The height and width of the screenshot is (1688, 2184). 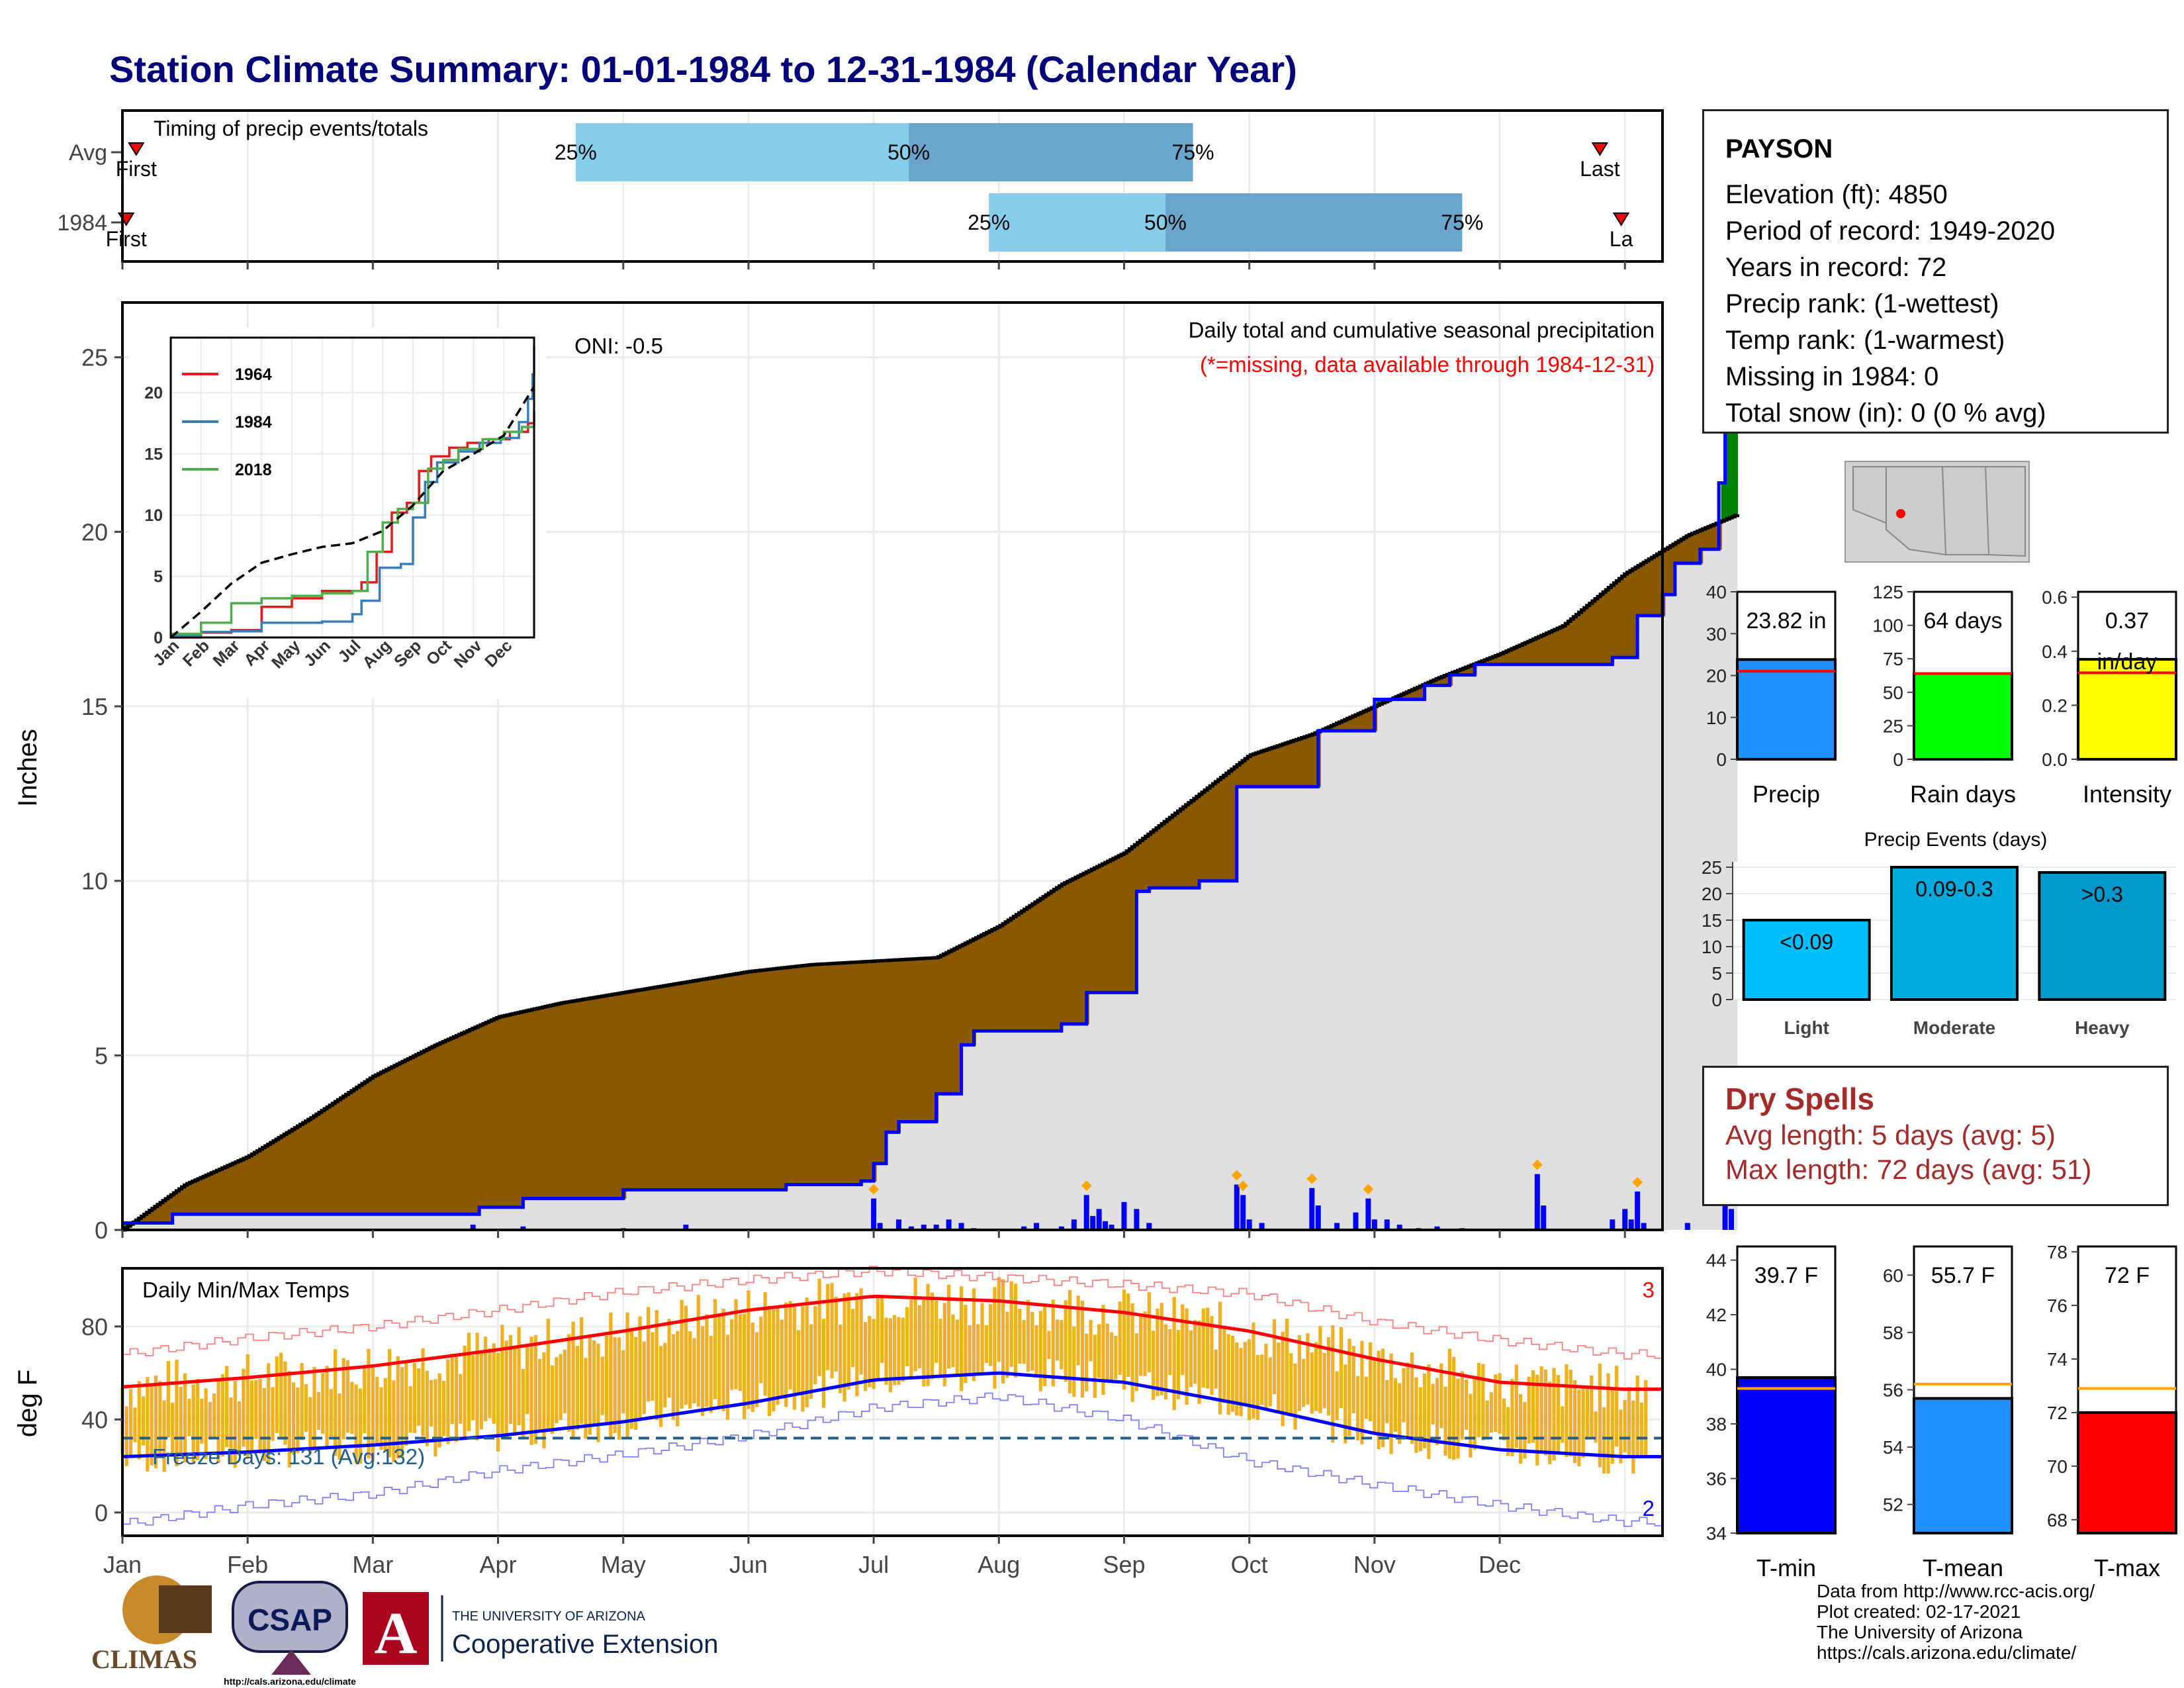 What do you see at coordinates (372, 1564) in the screenshot?
I see `month-tick-label: Mar` at bounding box center [372, 1564].